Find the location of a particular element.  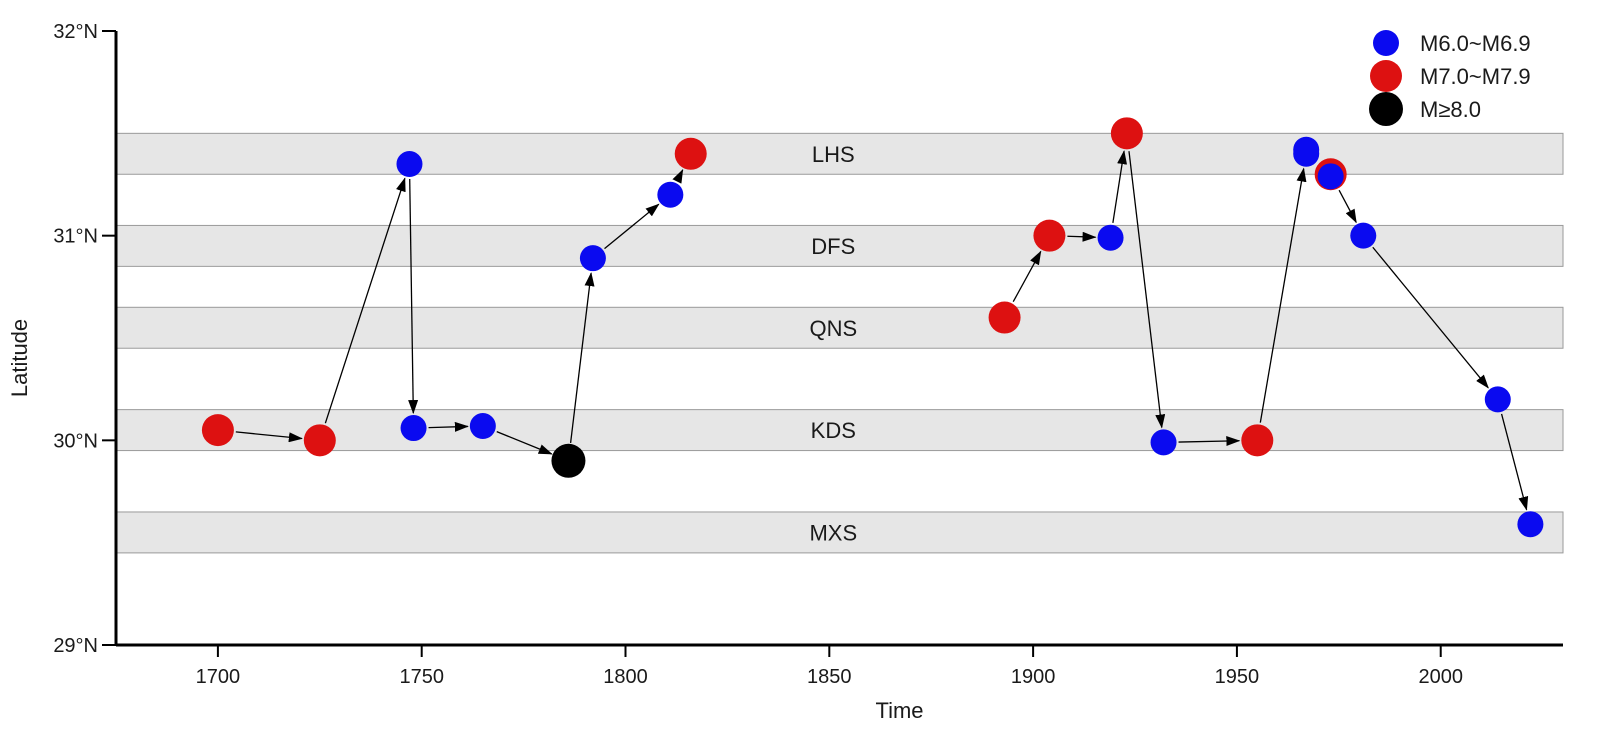

x-tick-label: 1800 is located at coordinates (625, 677).